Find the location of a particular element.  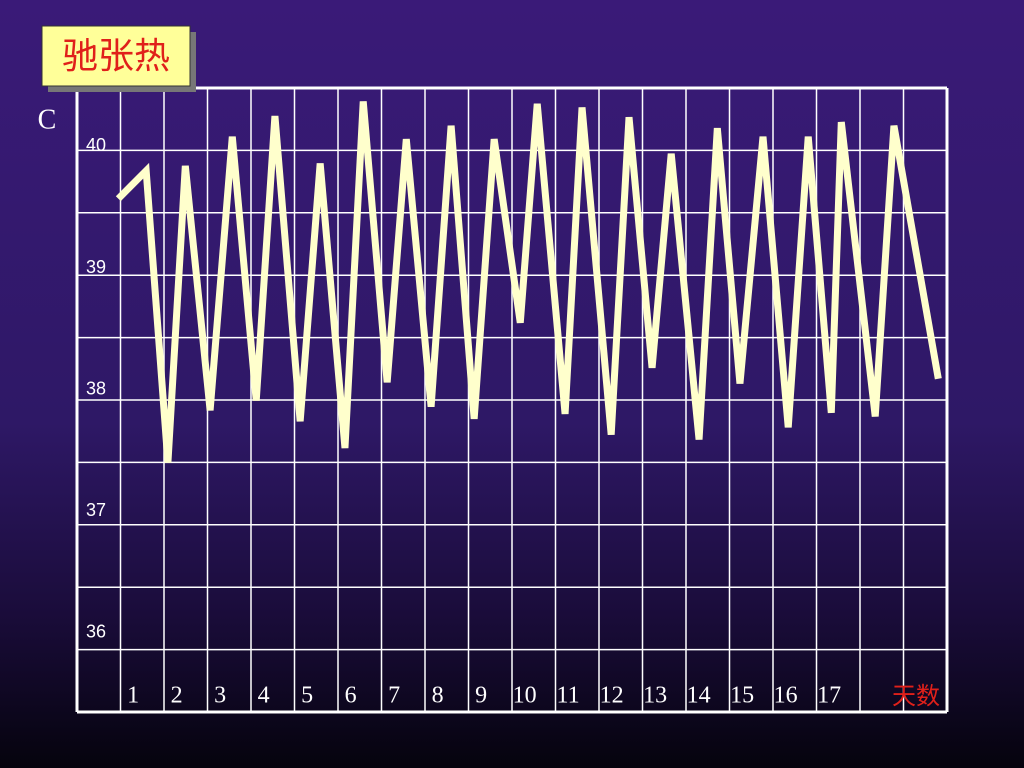

x-tick-label: 1 is located at coordinates (133, 696).